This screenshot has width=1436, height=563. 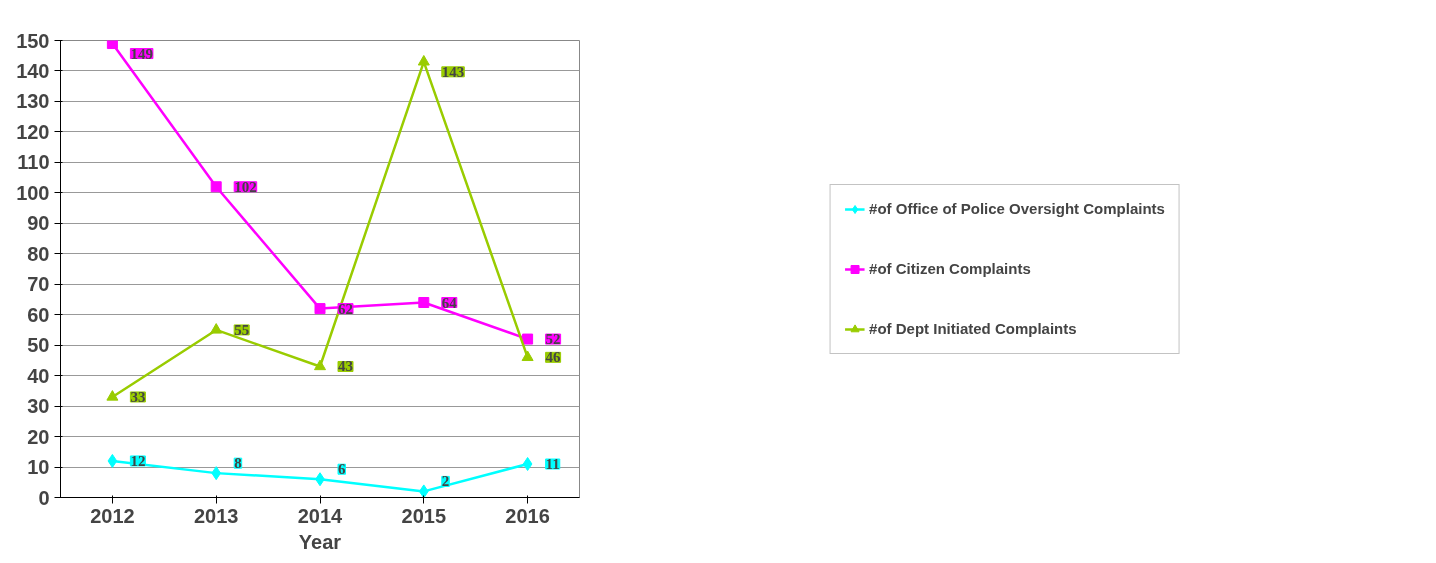 What do you see at coordinates (33, 162) in the screenshot?
I see `y-tick-label: 110` at bounding box center [33, 162].